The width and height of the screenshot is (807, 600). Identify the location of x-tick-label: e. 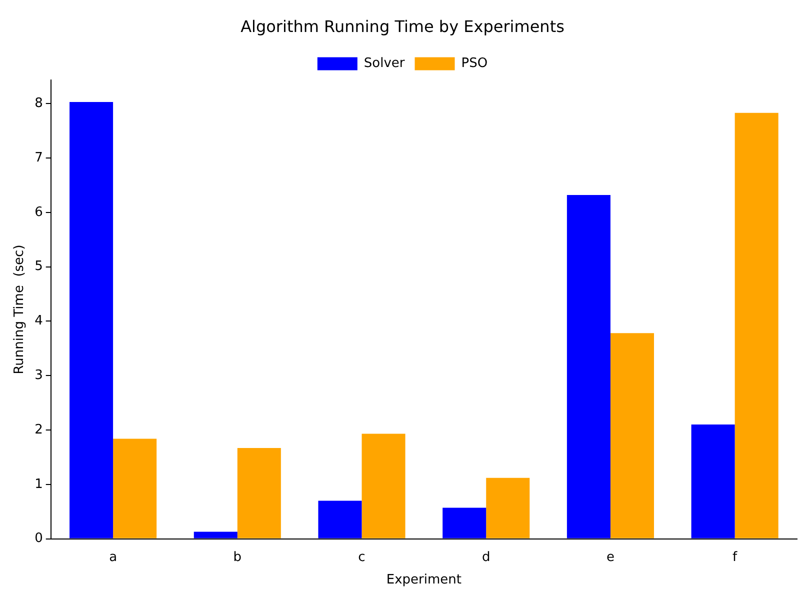
(610, 557).